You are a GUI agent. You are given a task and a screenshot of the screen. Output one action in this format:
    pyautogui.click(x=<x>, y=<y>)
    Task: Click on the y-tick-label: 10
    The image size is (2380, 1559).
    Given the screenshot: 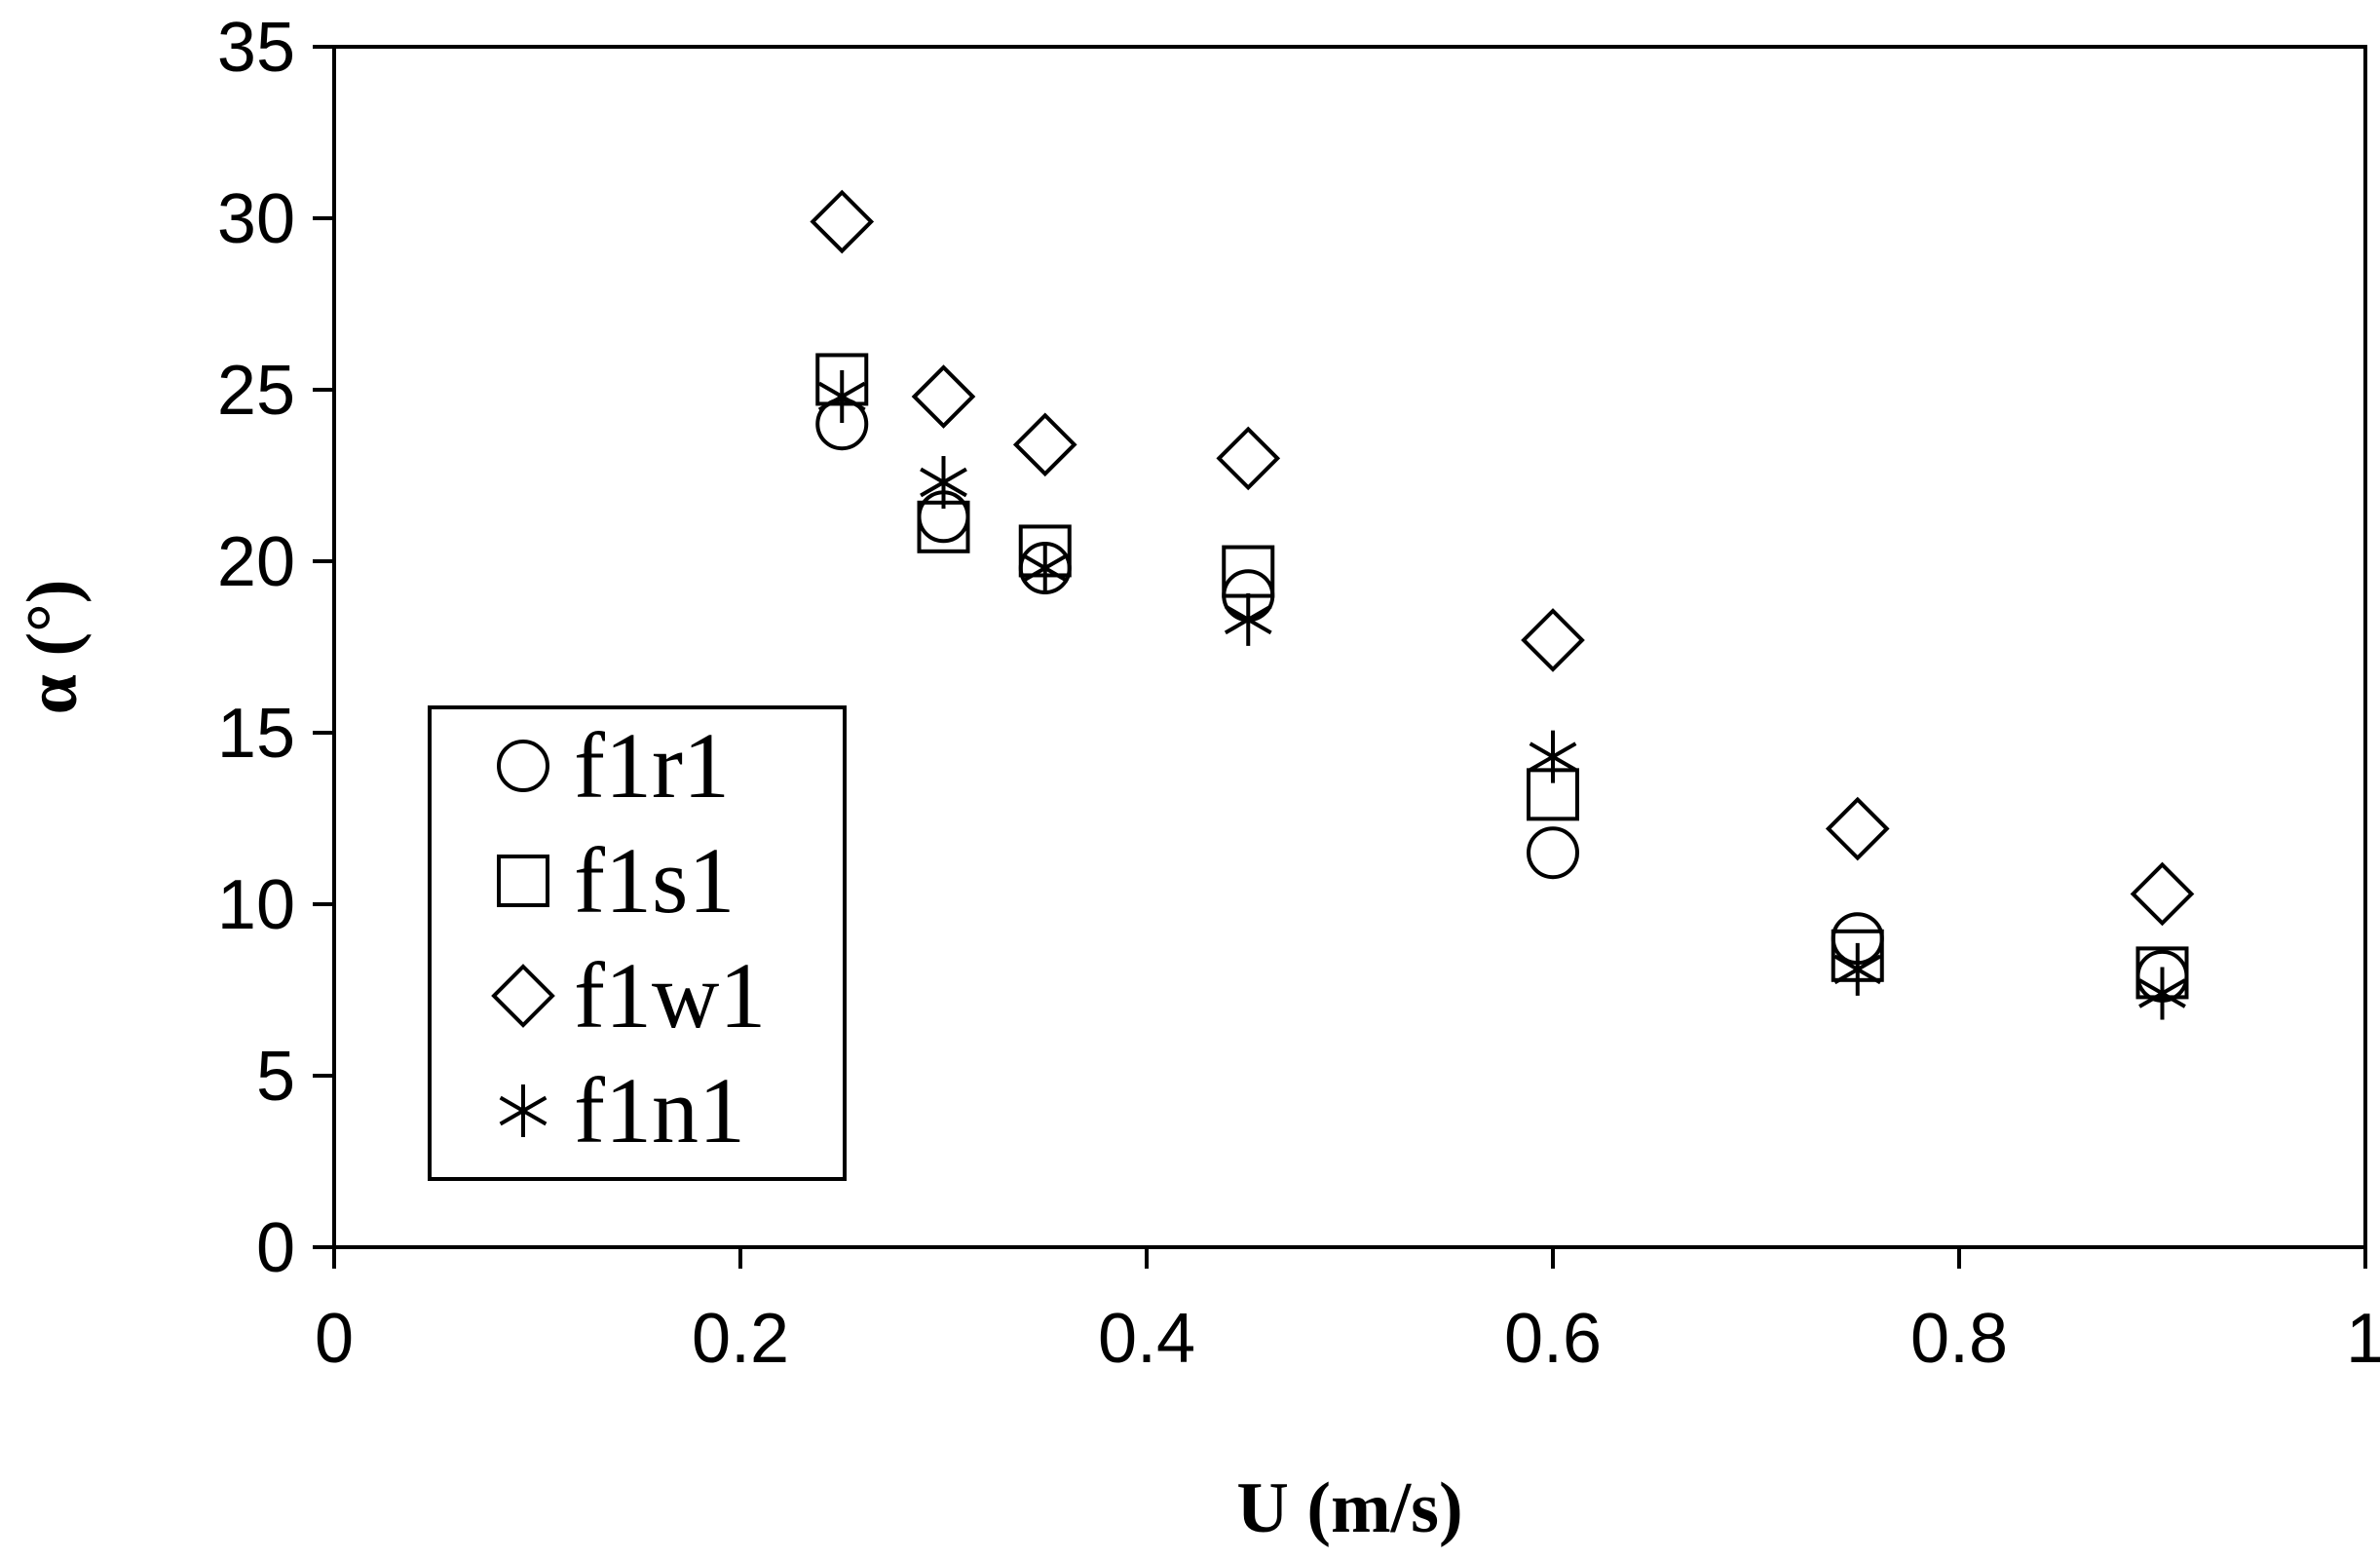 What is the action you would take?
    pyautogui.click(x=256, y=905)
    